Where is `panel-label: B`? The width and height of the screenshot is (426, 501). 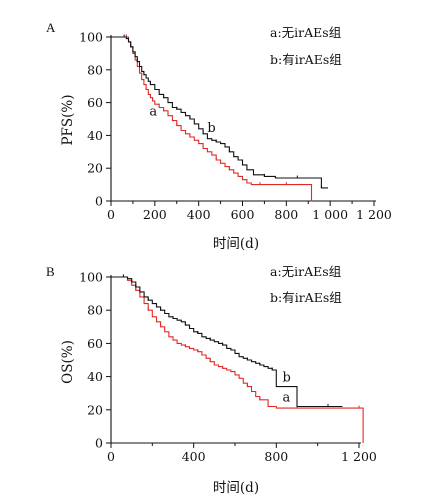 panel-label: B is located at coordinates (50, 271).